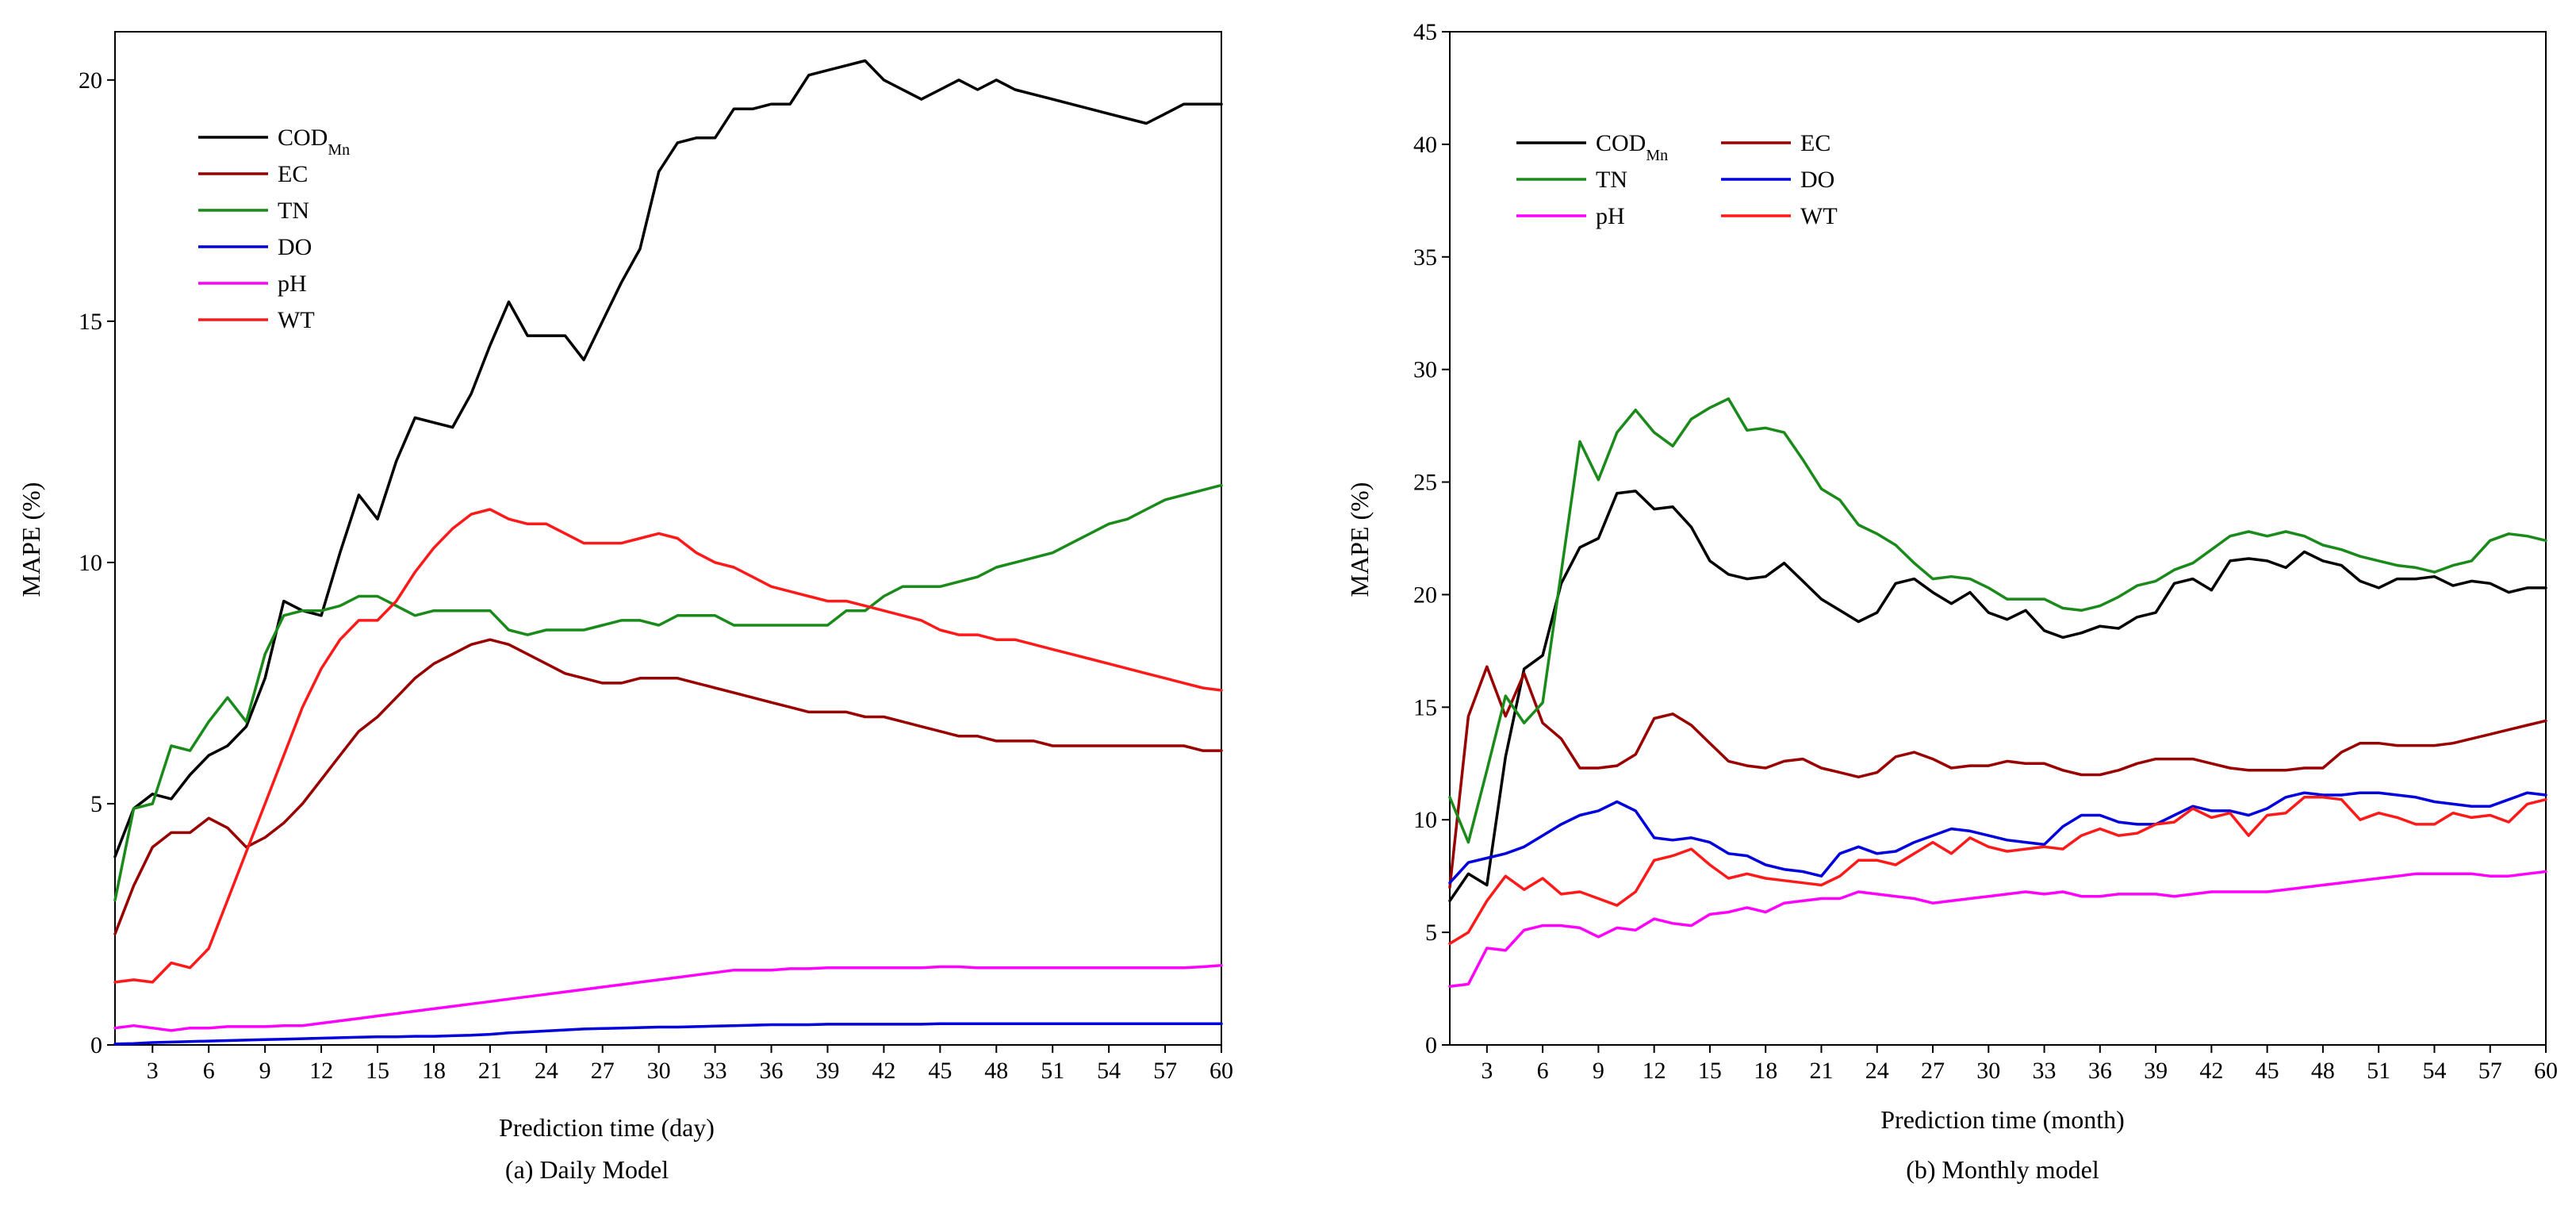 This screenshot has width=2576, height=1206. I want to click on caption-daily: (a) Daily Model, so click(587, 1169).